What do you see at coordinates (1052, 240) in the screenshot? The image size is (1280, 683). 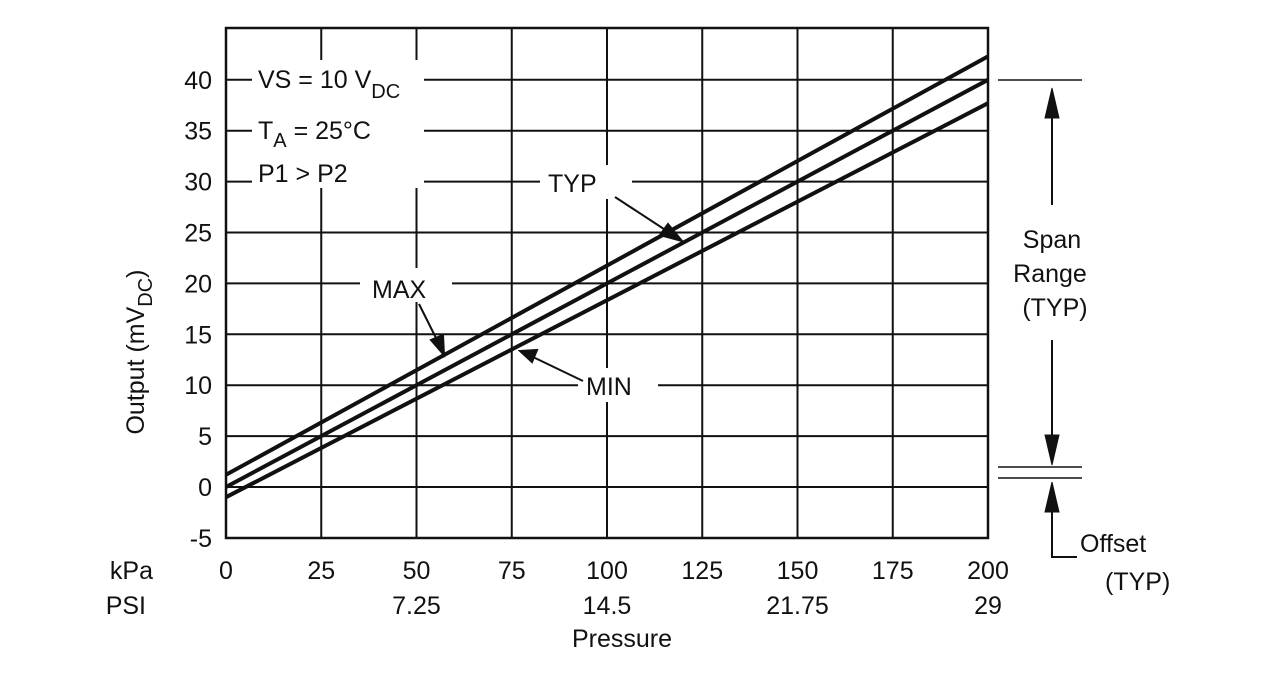 I see `span-label-1: Span` at bounding box center [1052, 240].